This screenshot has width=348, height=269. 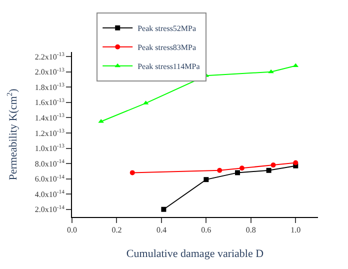 What do you see at coordinates (49, 149) in the screenshot?
I see `y-tick-label: 1.0x10$^{-13}$` at bounding box center [49, 149].